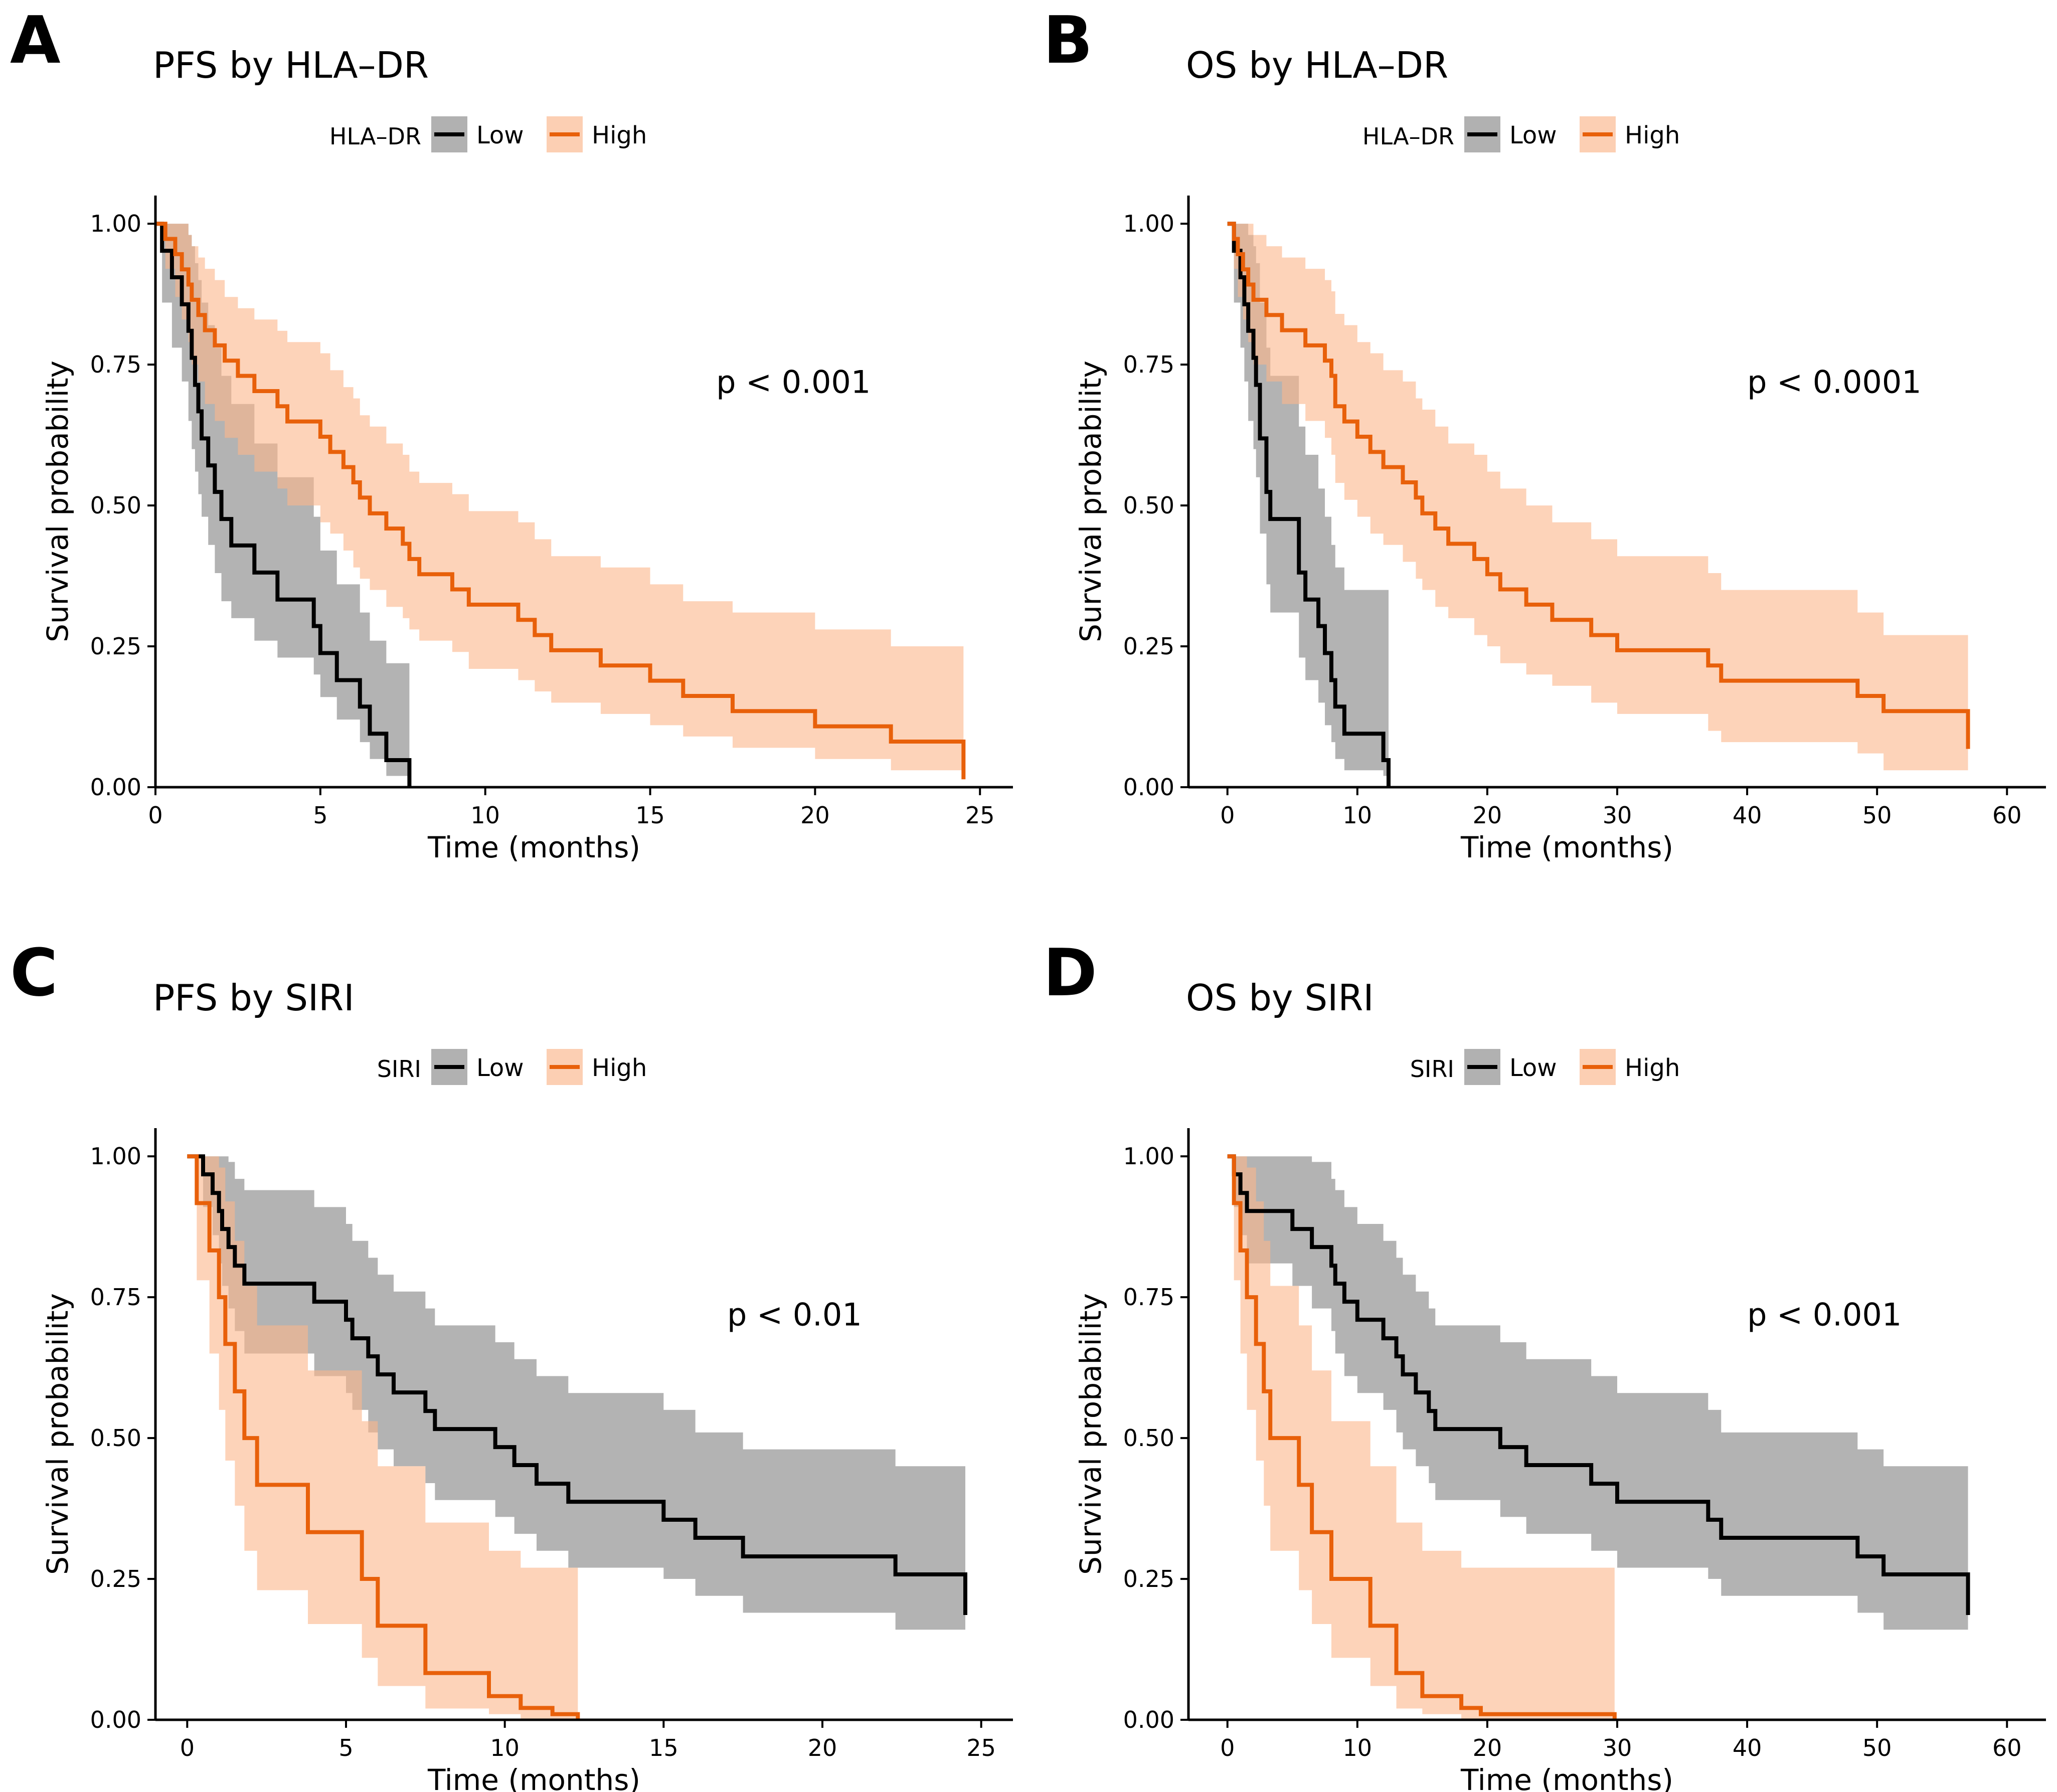 Image resolution: width=2057 pixels, height=1792 pixels. What do you see at coordinates (254, 998) in the screenshot?
I see `chart-title: PFS by SIRI` at bounding box center [254, 998].